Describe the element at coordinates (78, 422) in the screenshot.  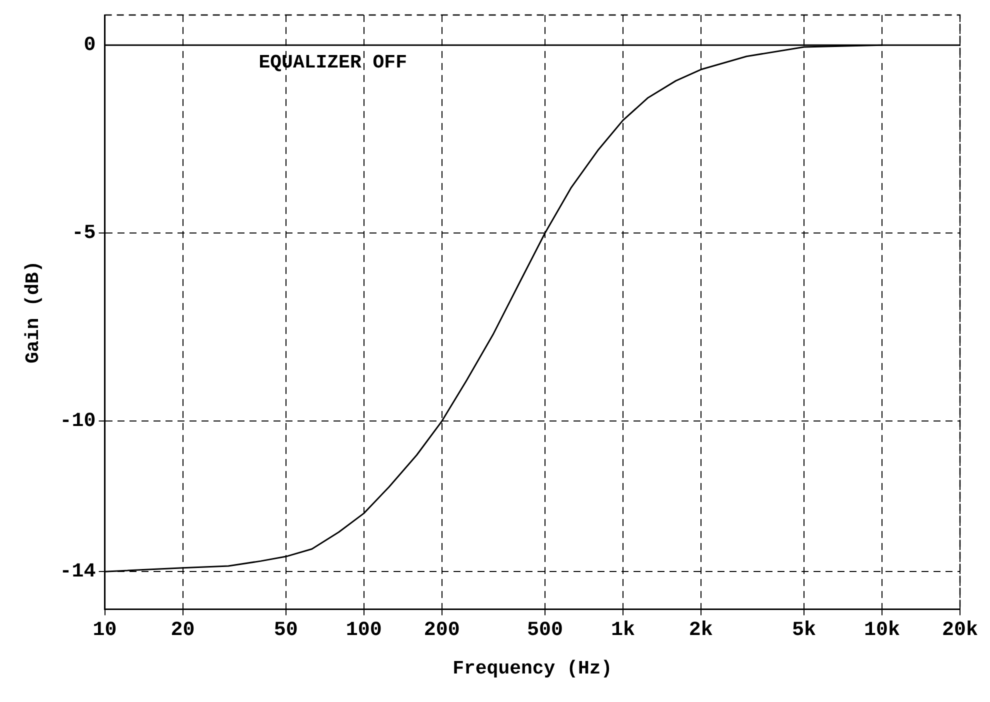
I see `y-tick-label: -10` at that location.